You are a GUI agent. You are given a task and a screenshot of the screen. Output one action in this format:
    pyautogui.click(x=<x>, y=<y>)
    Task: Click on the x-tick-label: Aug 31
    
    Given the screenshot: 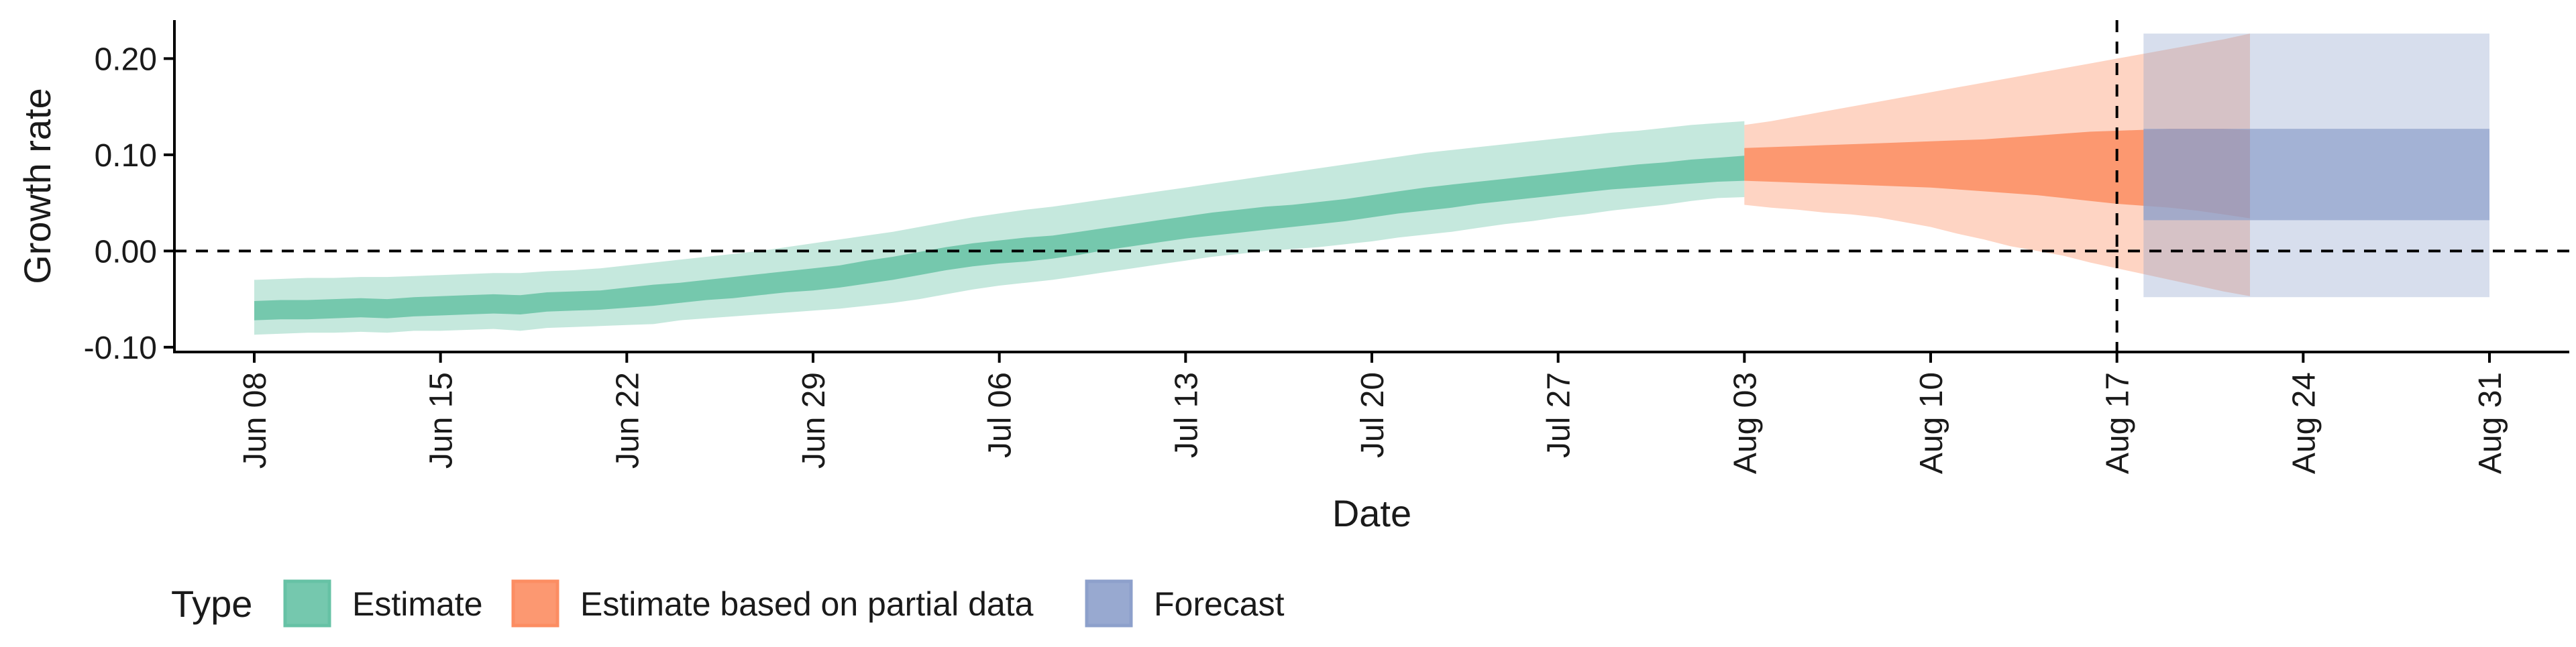 What is the action you would take?
    pyautogui.click(x=2490, y=423)
    